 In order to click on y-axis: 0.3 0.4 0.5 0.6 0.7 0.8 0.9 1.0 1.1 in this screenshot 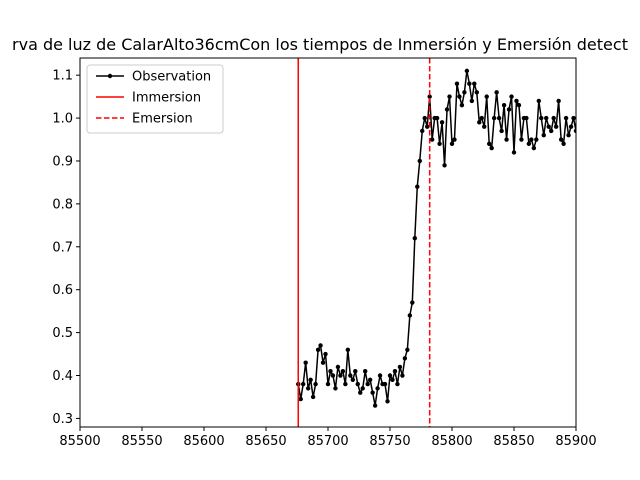, I will do `click(66, 248)`.